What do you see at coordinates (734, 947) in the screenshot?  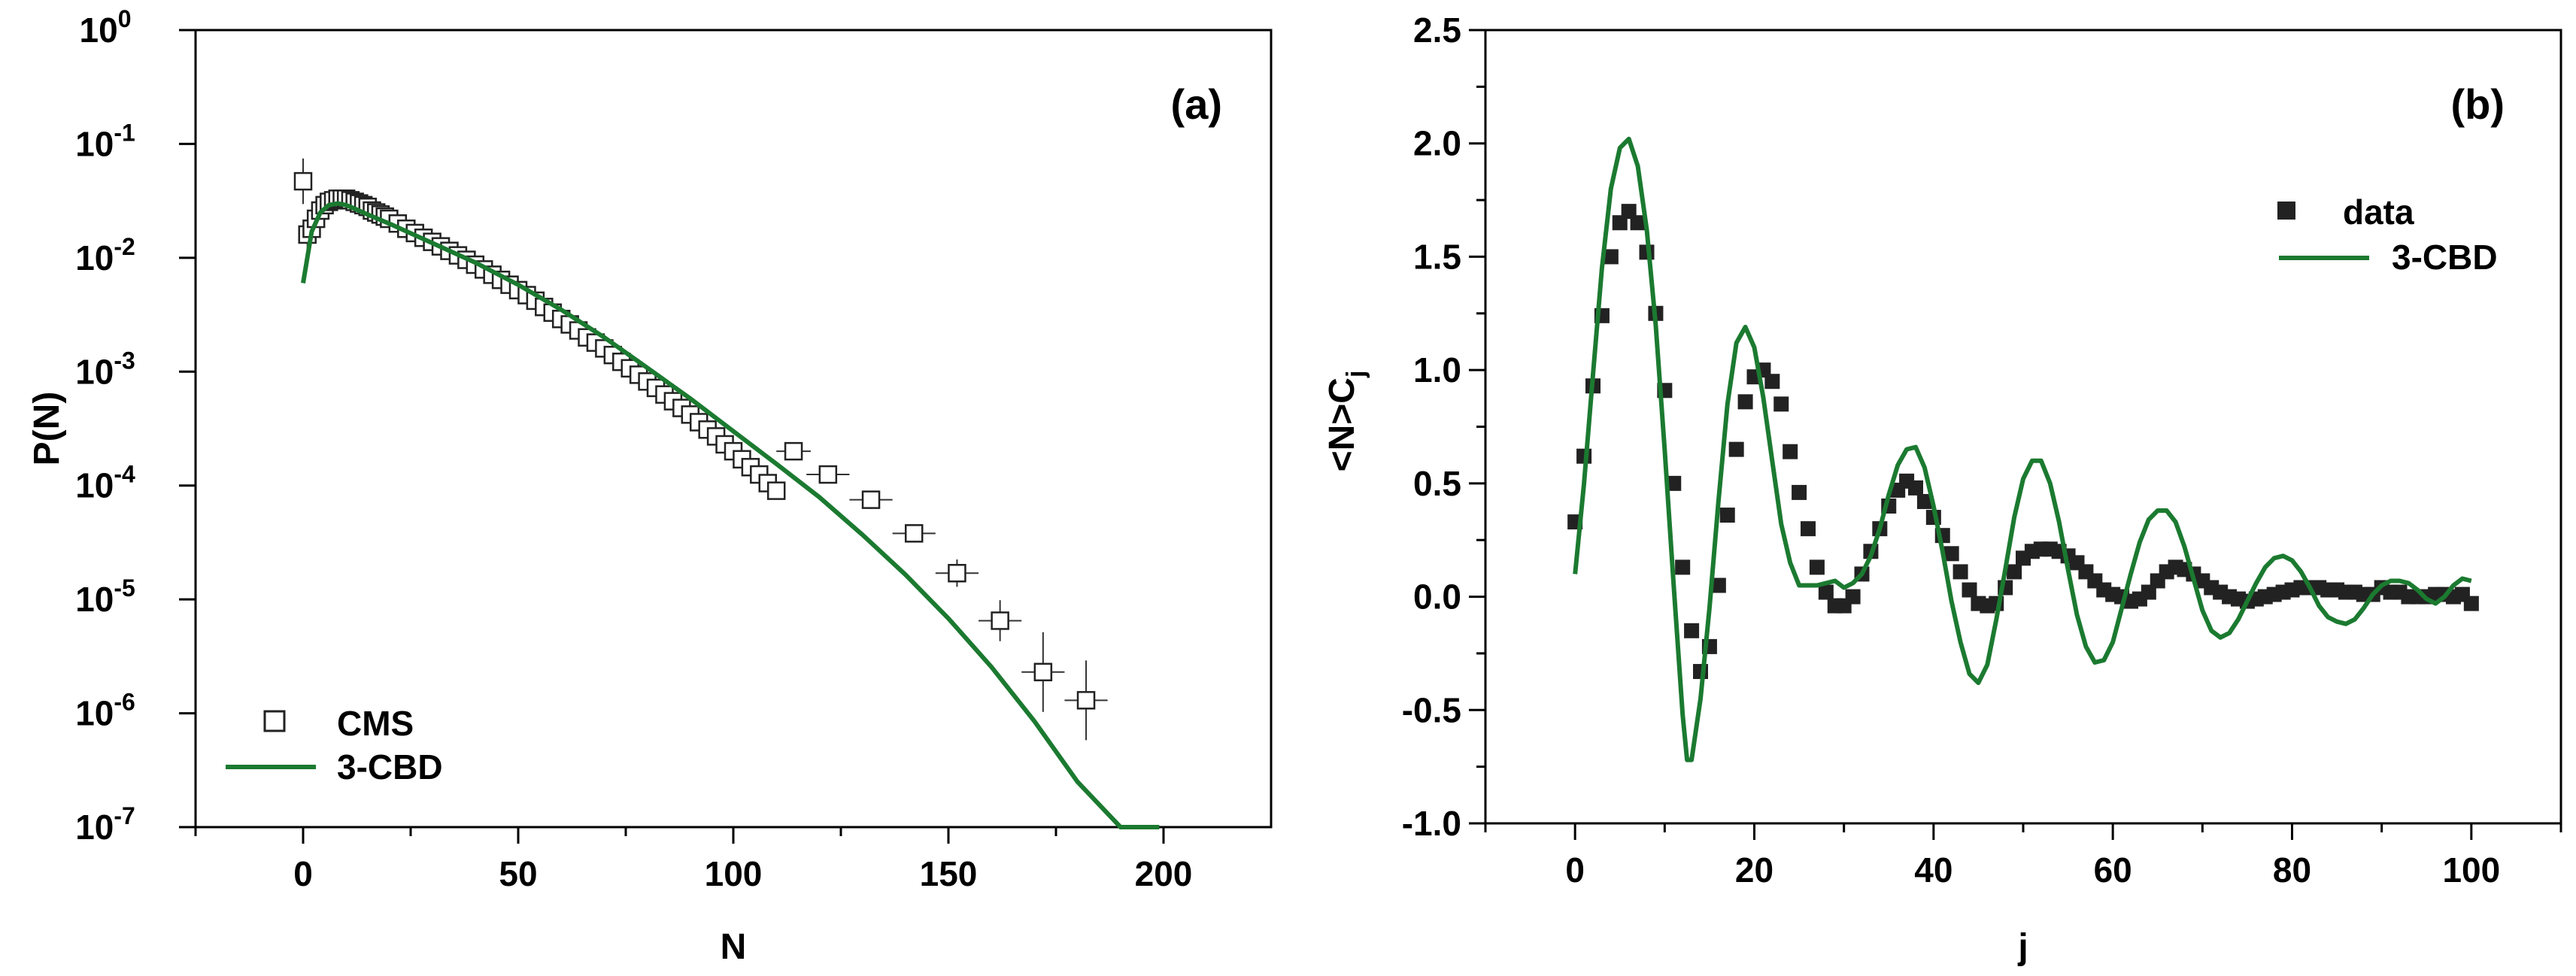 I see `panel-a-x-axis-title: N` at bounding box center [734, 947].